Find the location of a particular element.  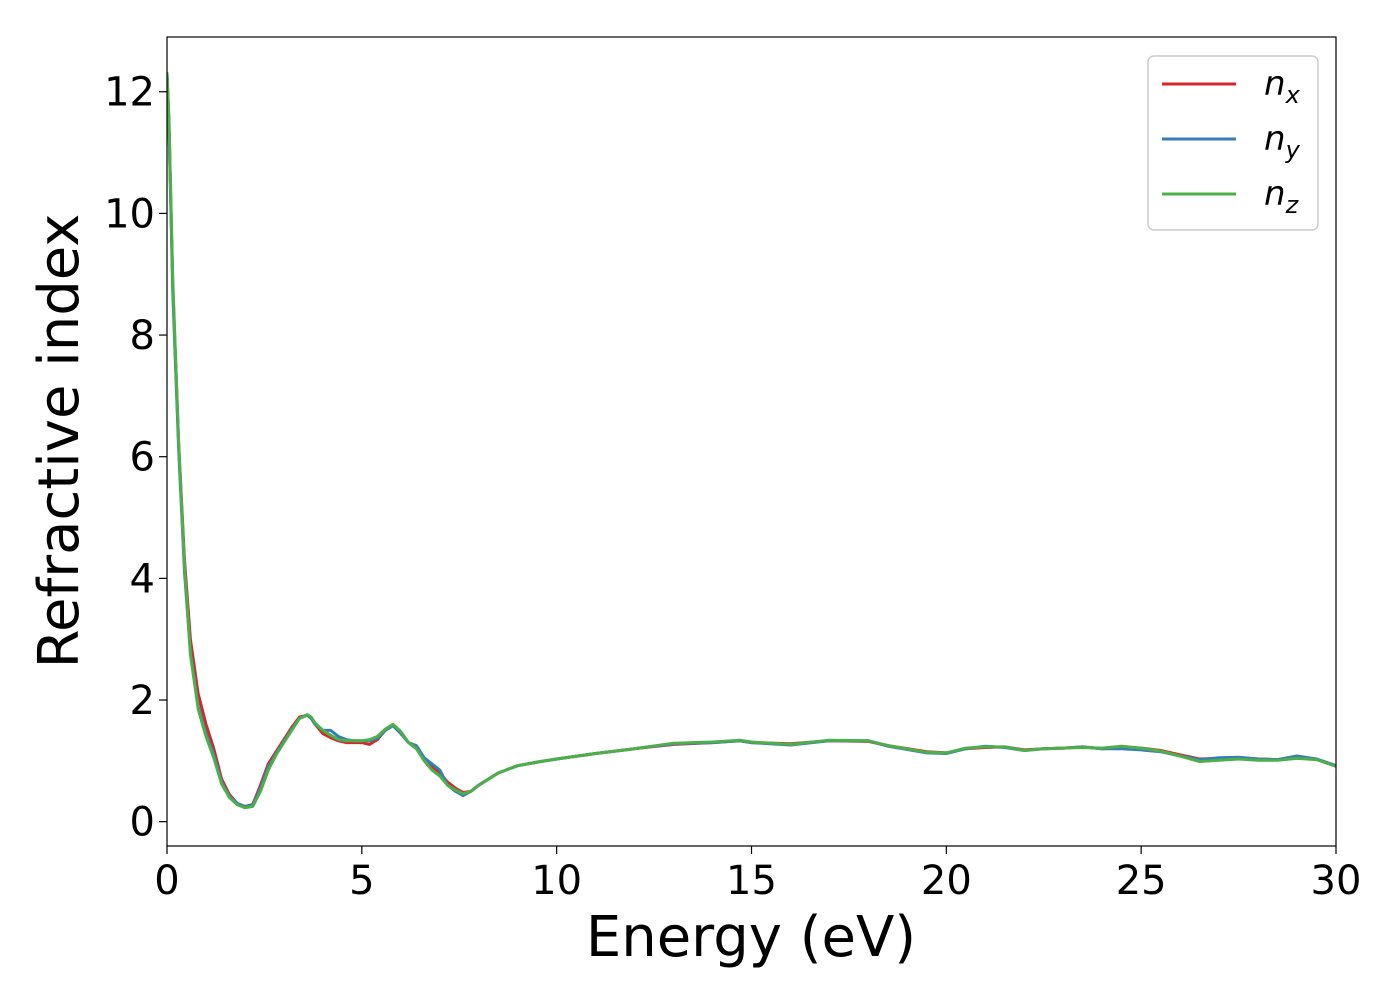

legend-label-x: nx is located at coordinates (1282, 86).